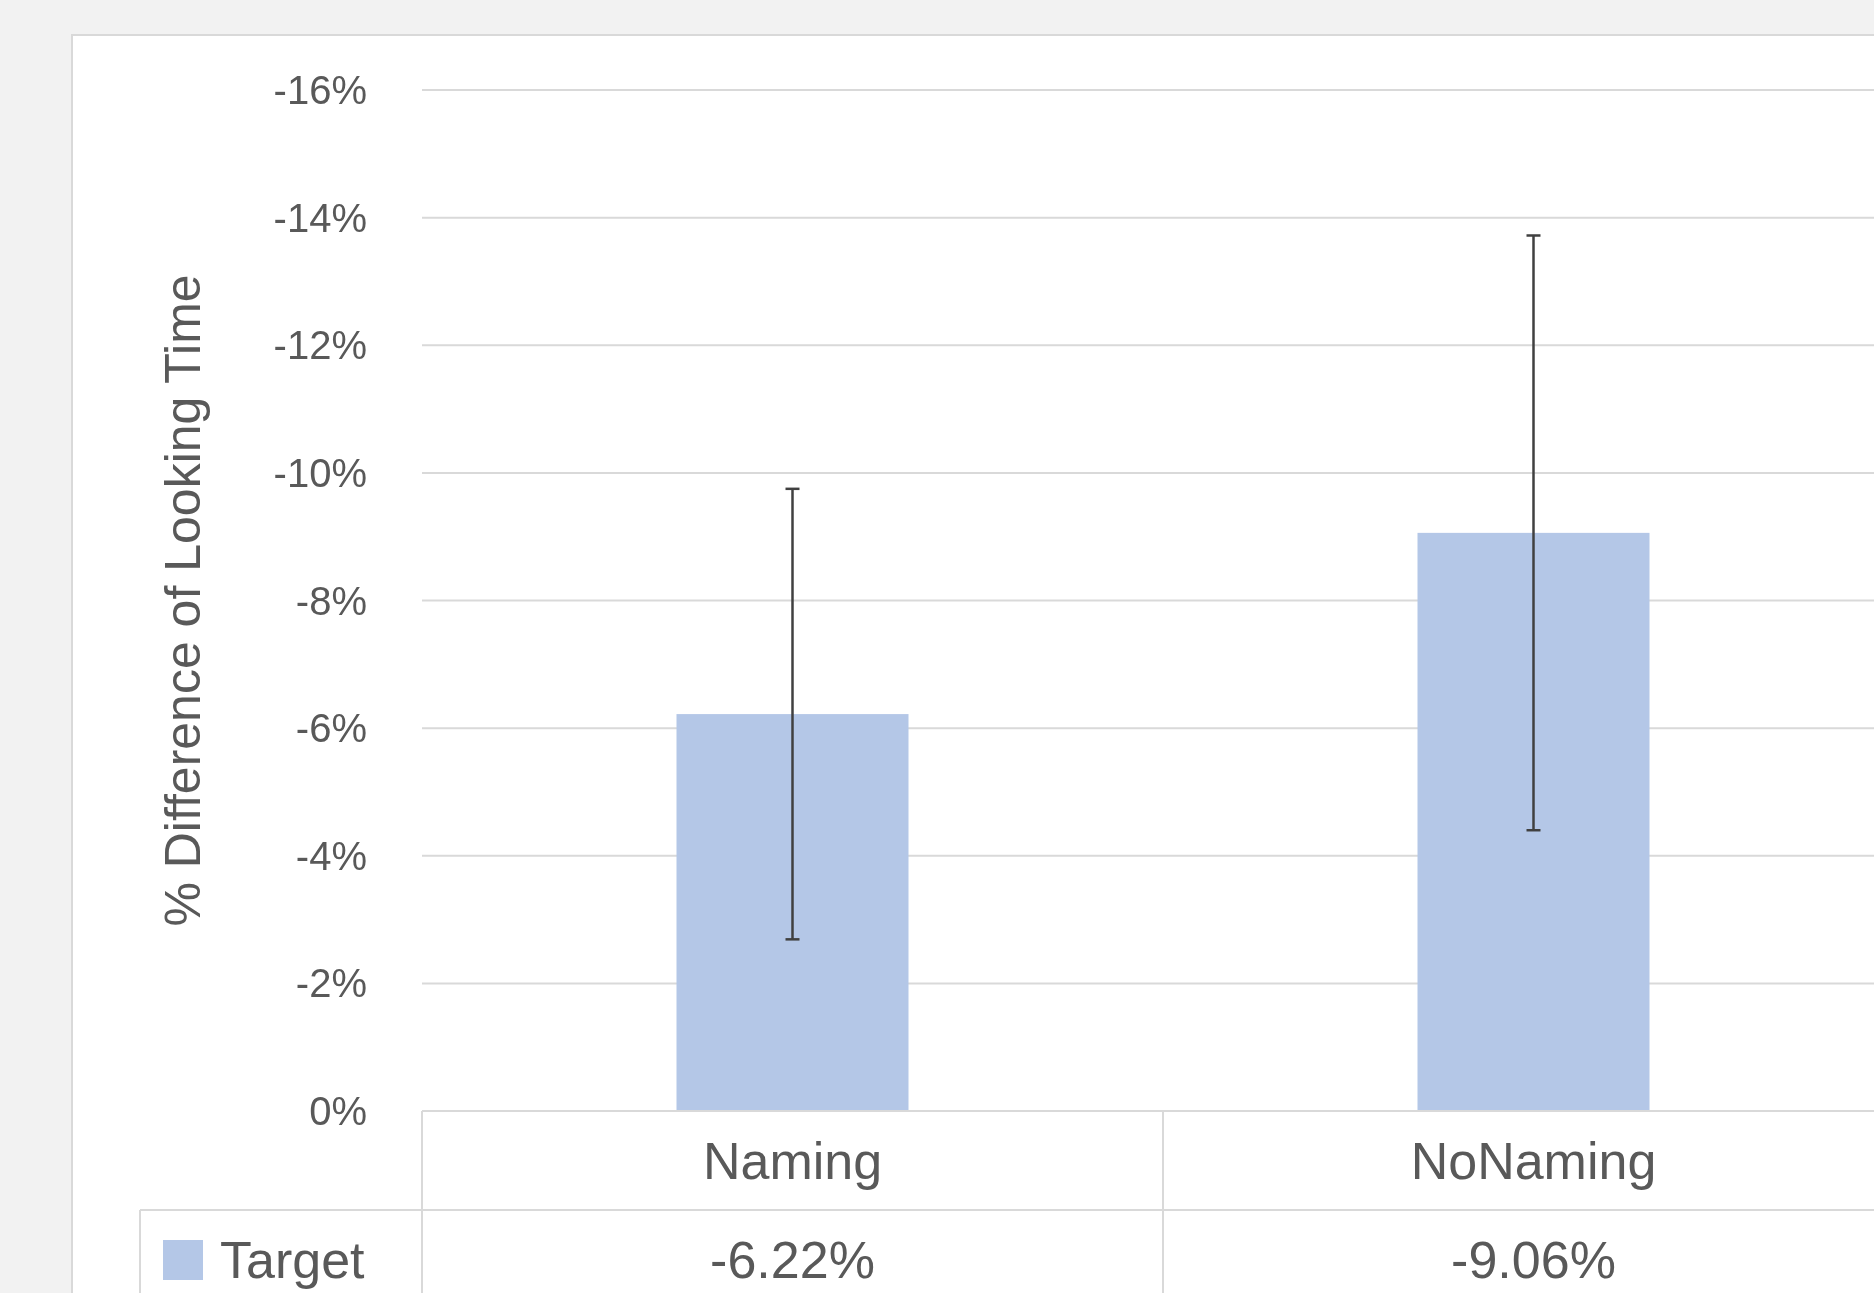 The height and width of the screenshot is (1293, 1874). Describe the element at coordinates (331, 600) in the screenshot. I see `y-tick-label: -8%` at that location.